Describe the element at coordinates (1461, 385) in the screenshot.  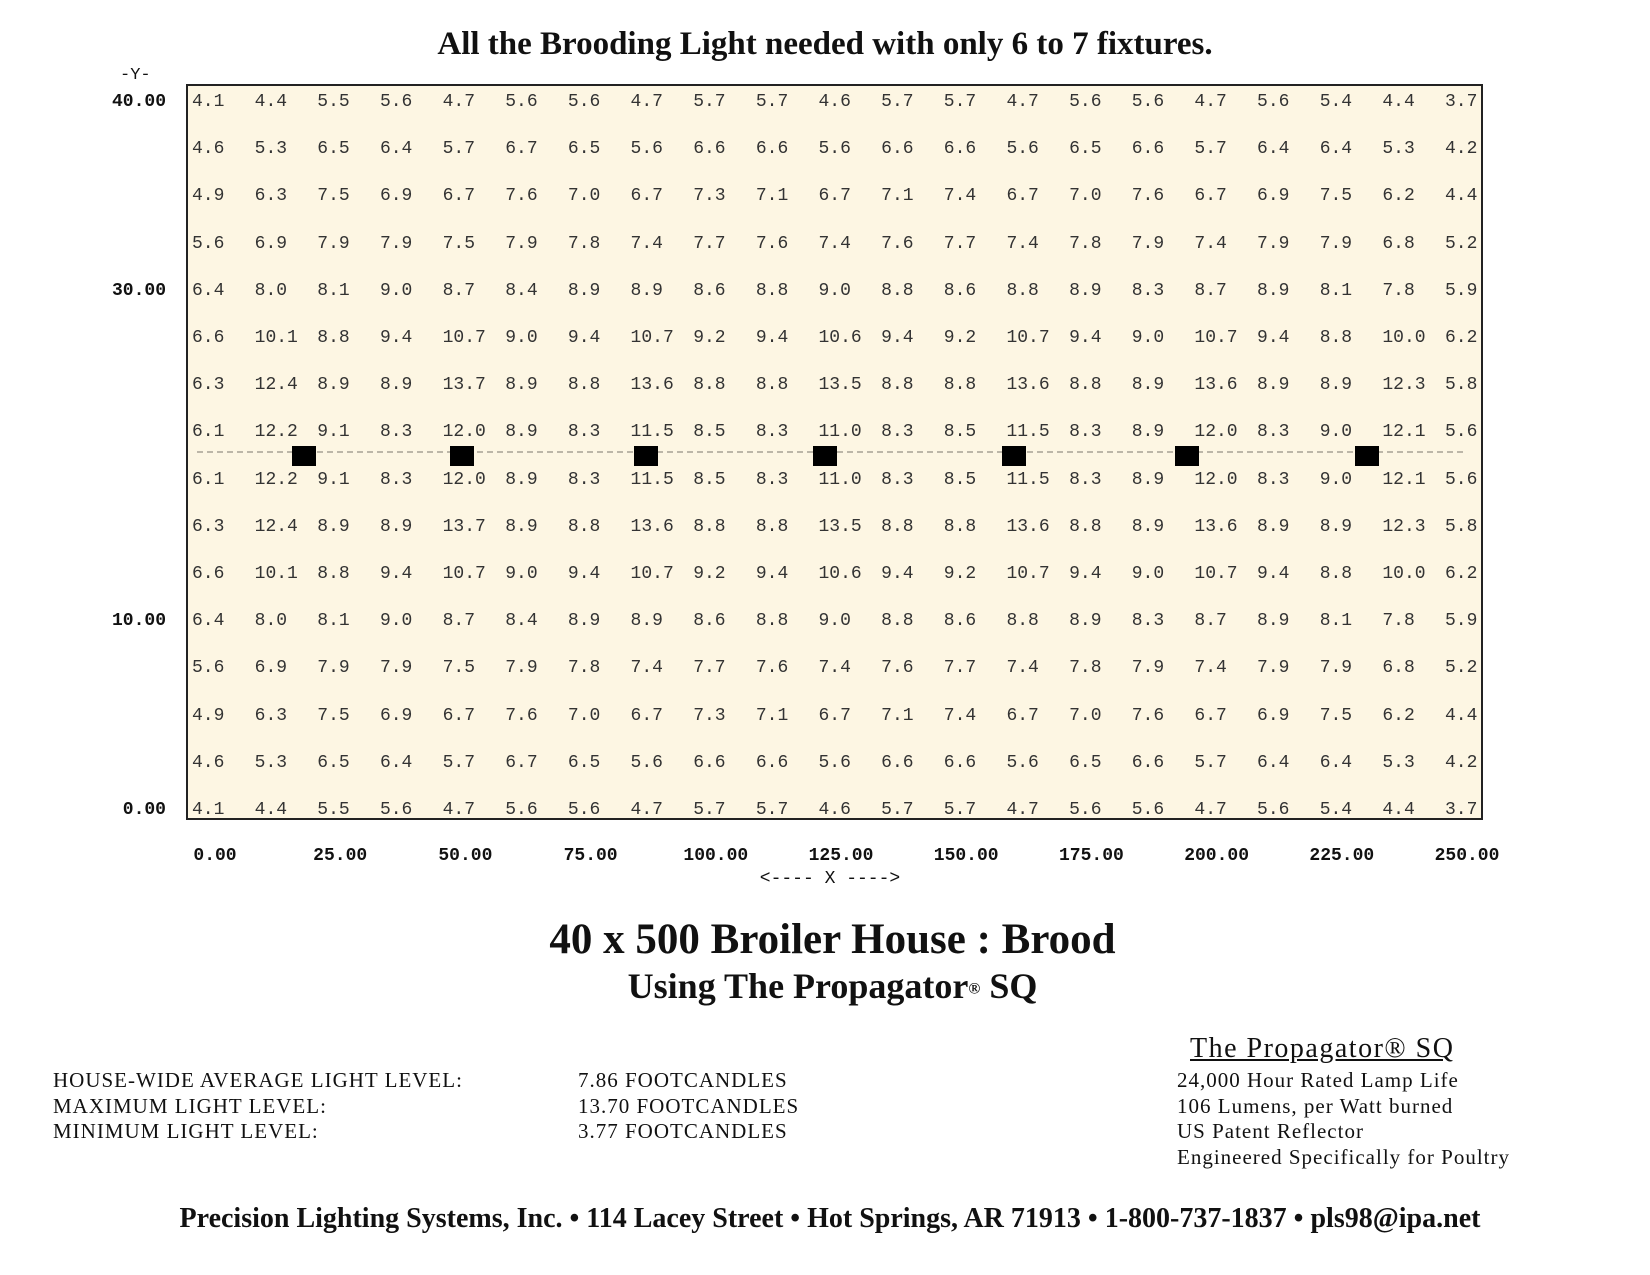
I see `grid-cell: 5.8` at that location.